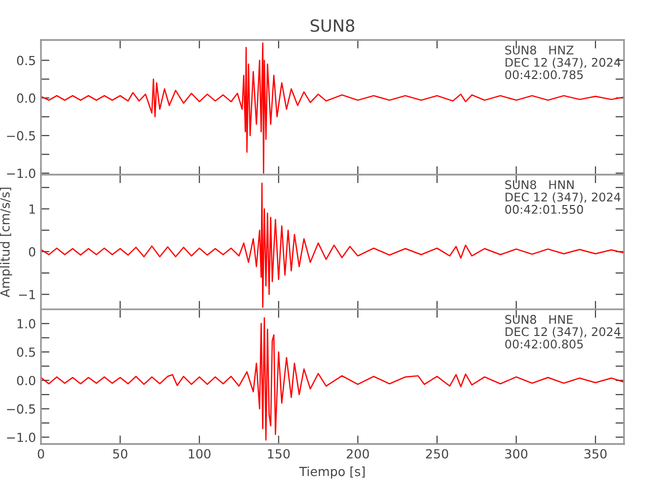  What do you see at coordinates (595, 454) in the screenshot?
I see `x-tick-label: 350` at bounding box center [595, 454].